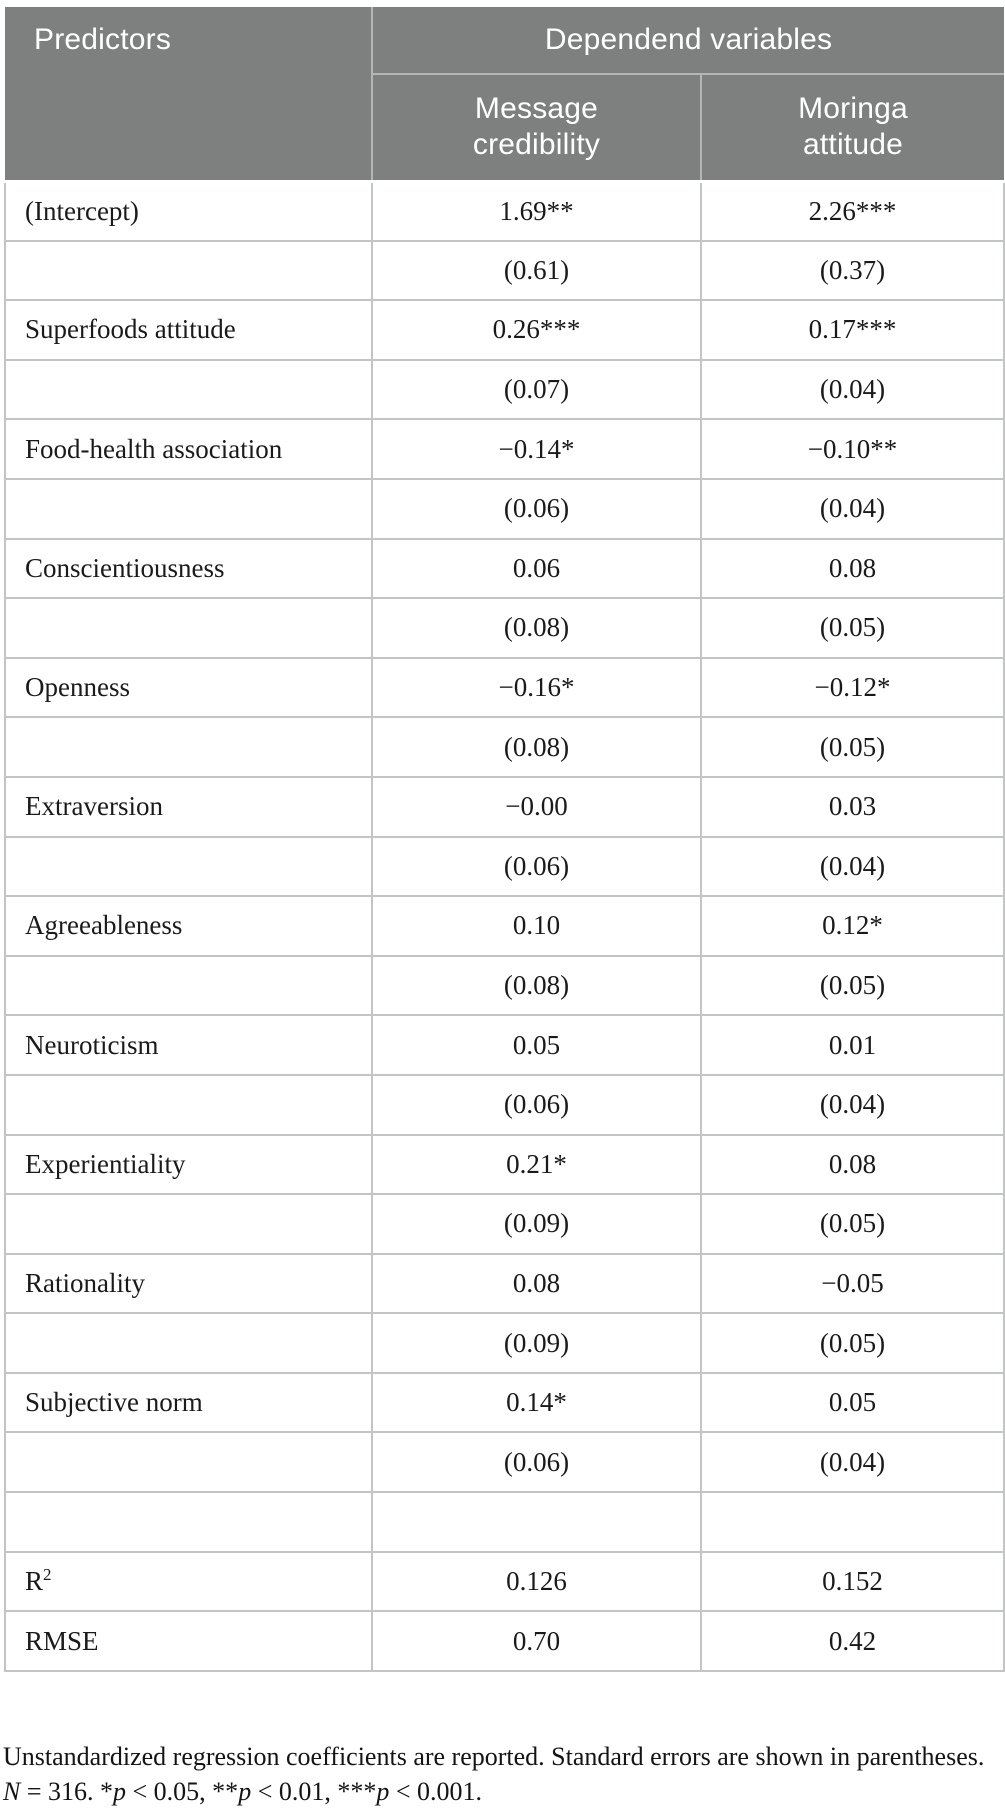 This screenshot has height=1815, width=1005. I want to click on predictor-label-cell: Agreeableness, so click(188, 926).